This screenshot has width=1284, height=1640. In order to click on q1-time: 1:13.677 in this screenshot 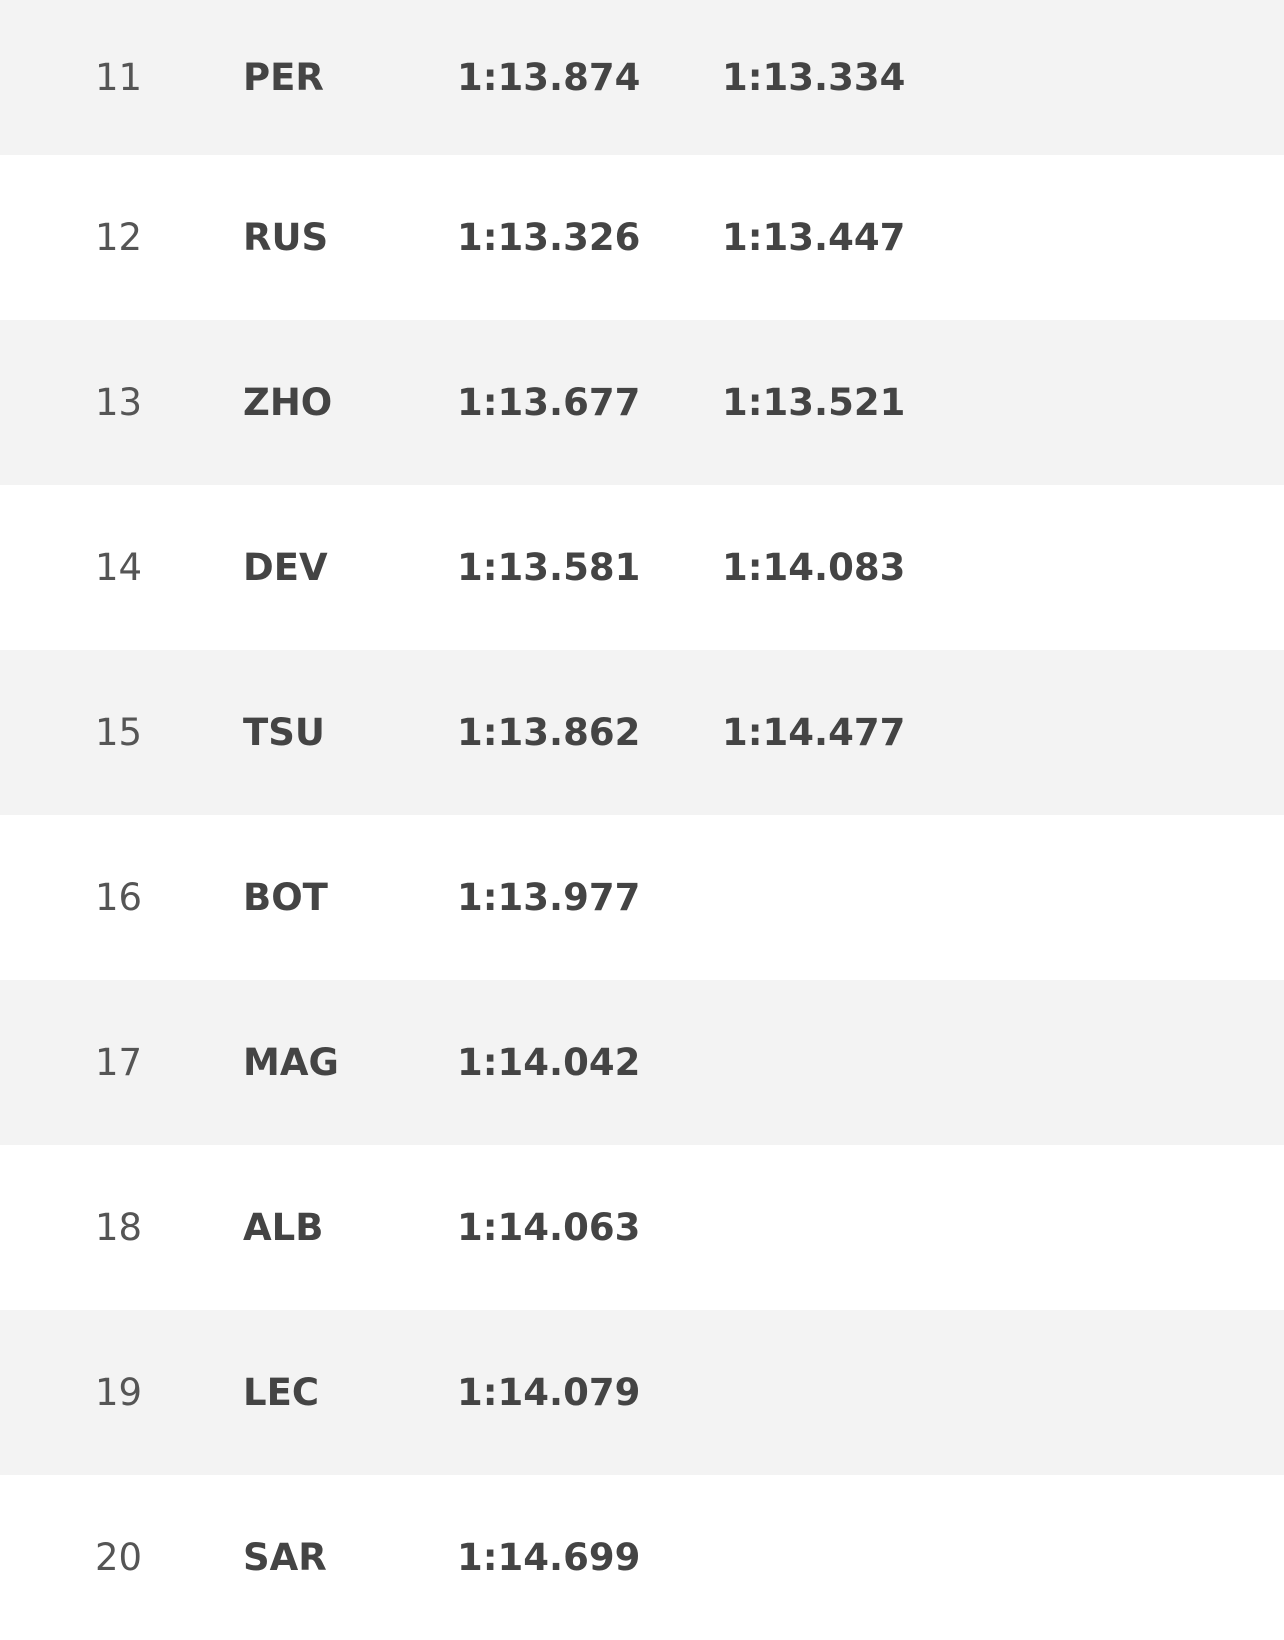, I will do `click(549, 402)`.